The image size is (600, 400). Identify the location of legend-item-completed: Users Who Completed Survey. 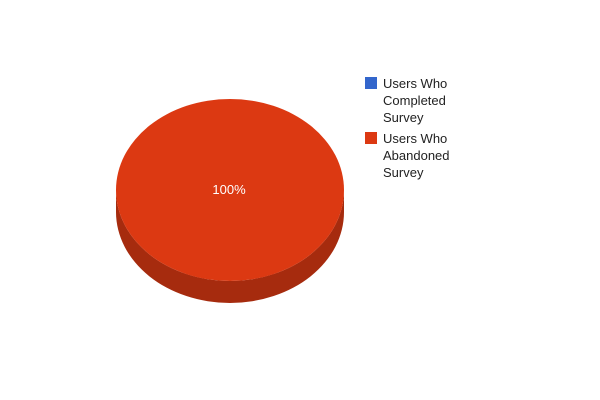
(420, 100).